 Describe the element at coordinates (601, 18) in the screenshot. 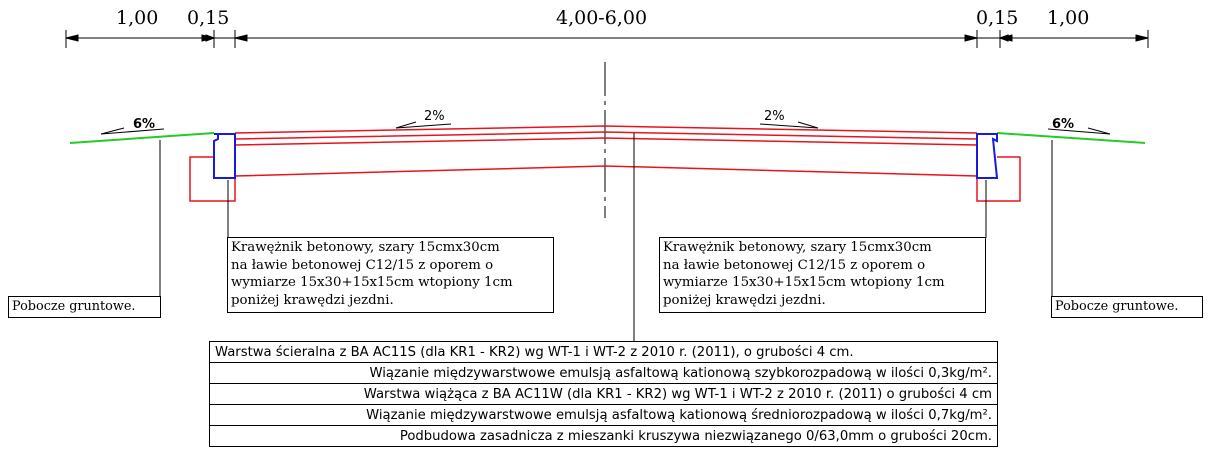

I see `dim-carriageway: 4,00-6,00` at that location.